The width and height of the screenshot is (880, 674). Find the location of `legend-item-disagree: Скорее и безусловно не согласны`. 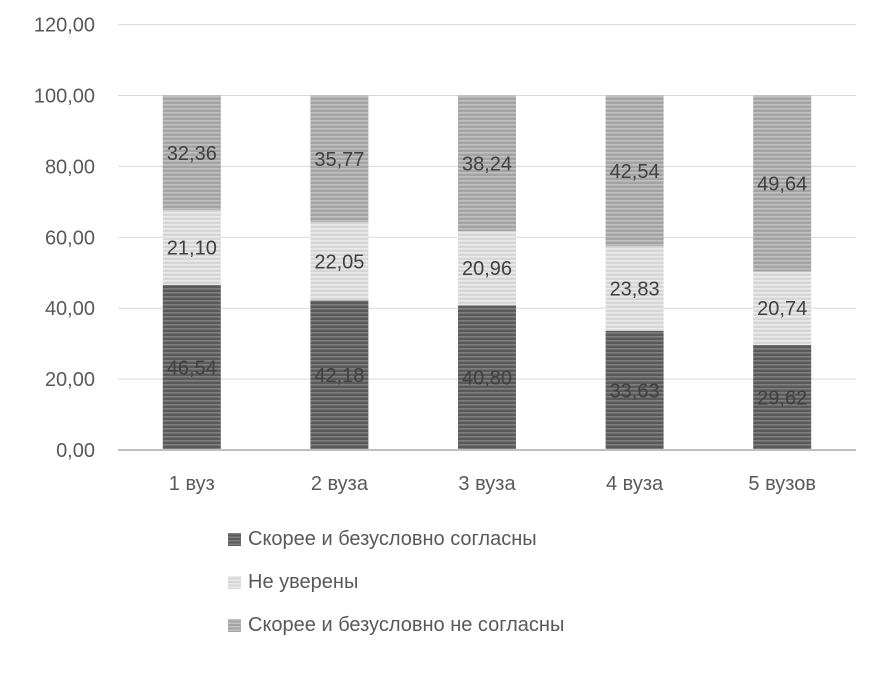

legend-item-disagree: Скорее и безусловно не согласны is located at coordinates (396, 625).